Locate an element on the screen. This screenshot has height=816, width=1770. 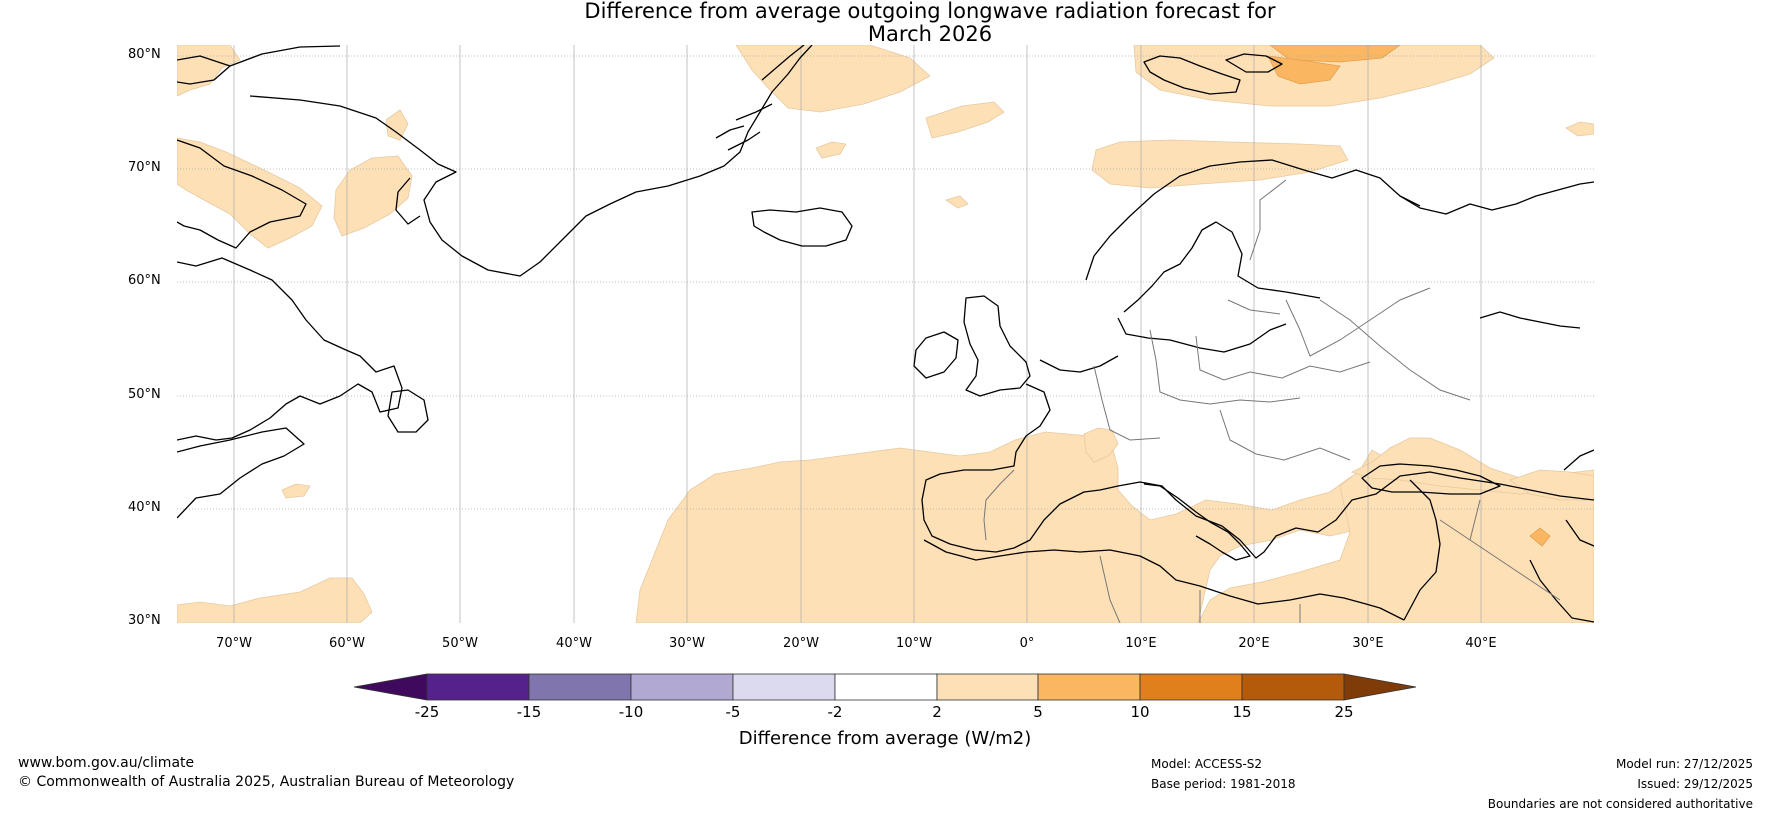
coastline-iceland is located at coordinates (802, 227).